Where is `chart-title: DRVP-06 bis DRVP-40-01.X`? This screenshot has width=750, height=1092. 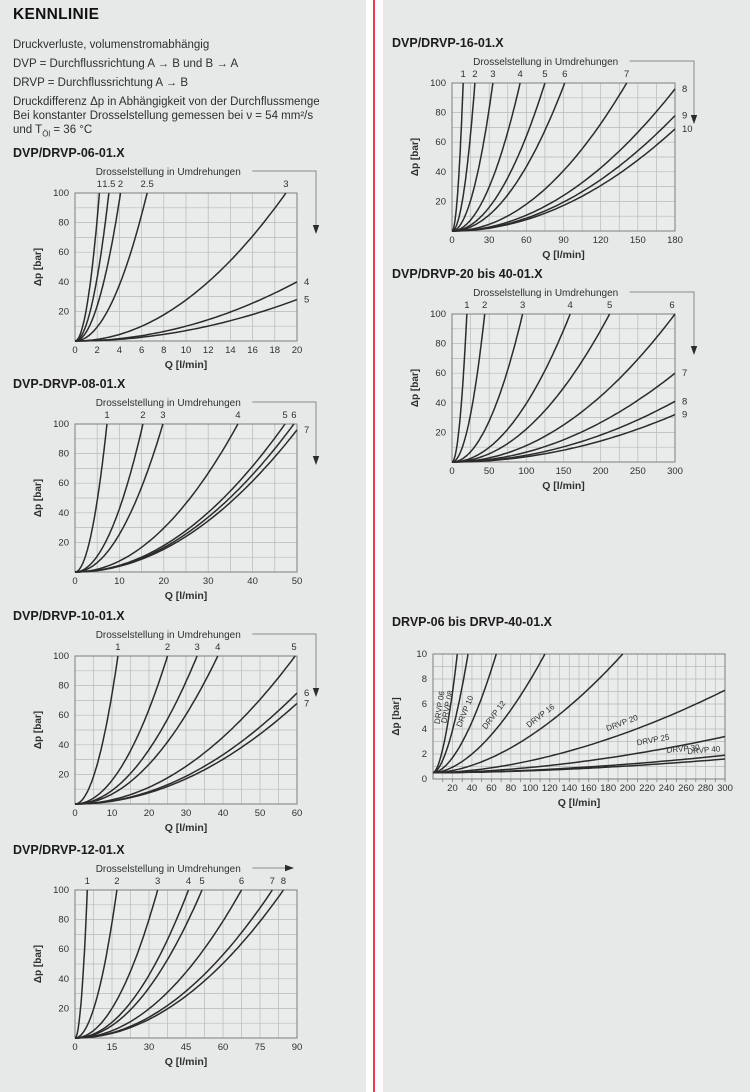
chart-title: DRVP-06 bis DRVP-40-01.X is located at coordinates (472, 622).